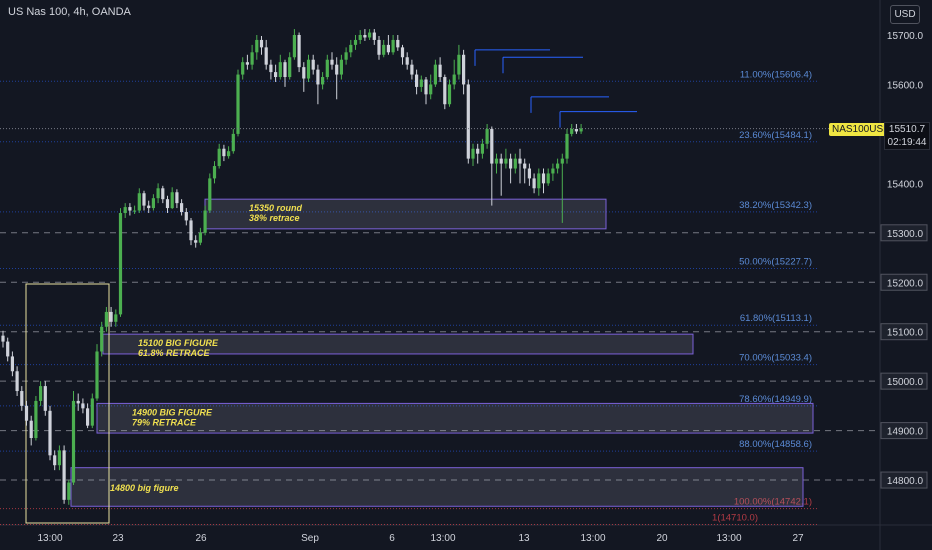  What do you see at coordinates (178, 343) in the screenshot?
I see `zone-note: 15100 BIG FIGURE` at bounding box center [178, 343].